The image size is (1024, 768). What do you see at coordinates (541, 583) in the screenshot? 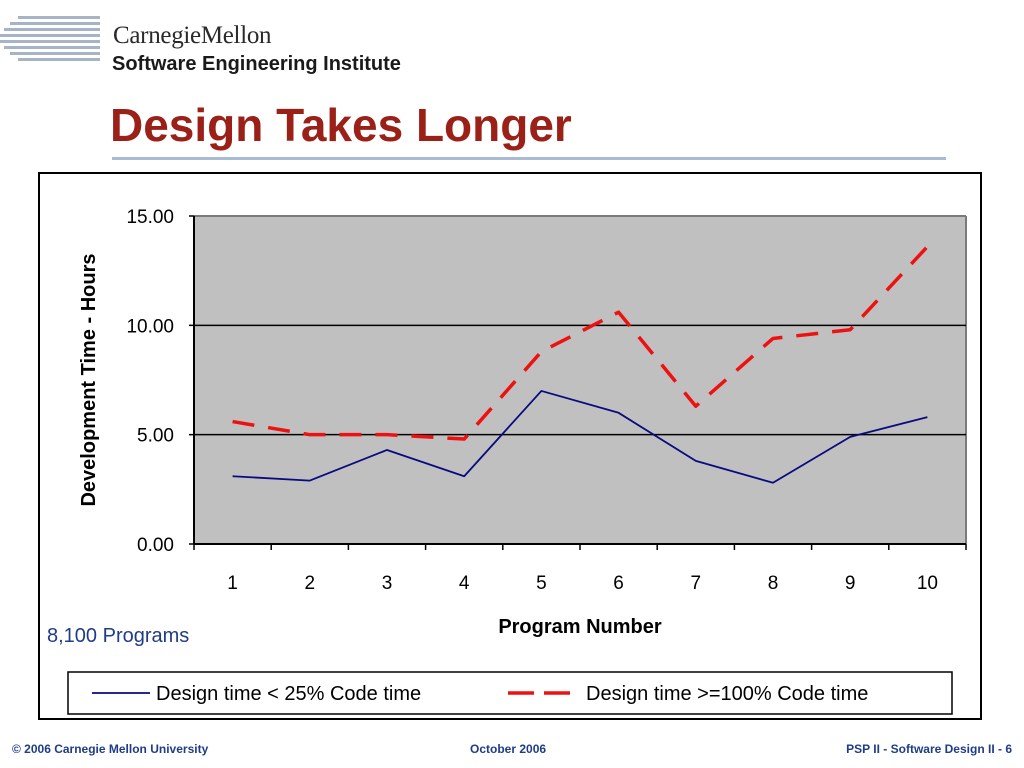
I see `x-tick-label: 5` at bounding box center [541, 583].